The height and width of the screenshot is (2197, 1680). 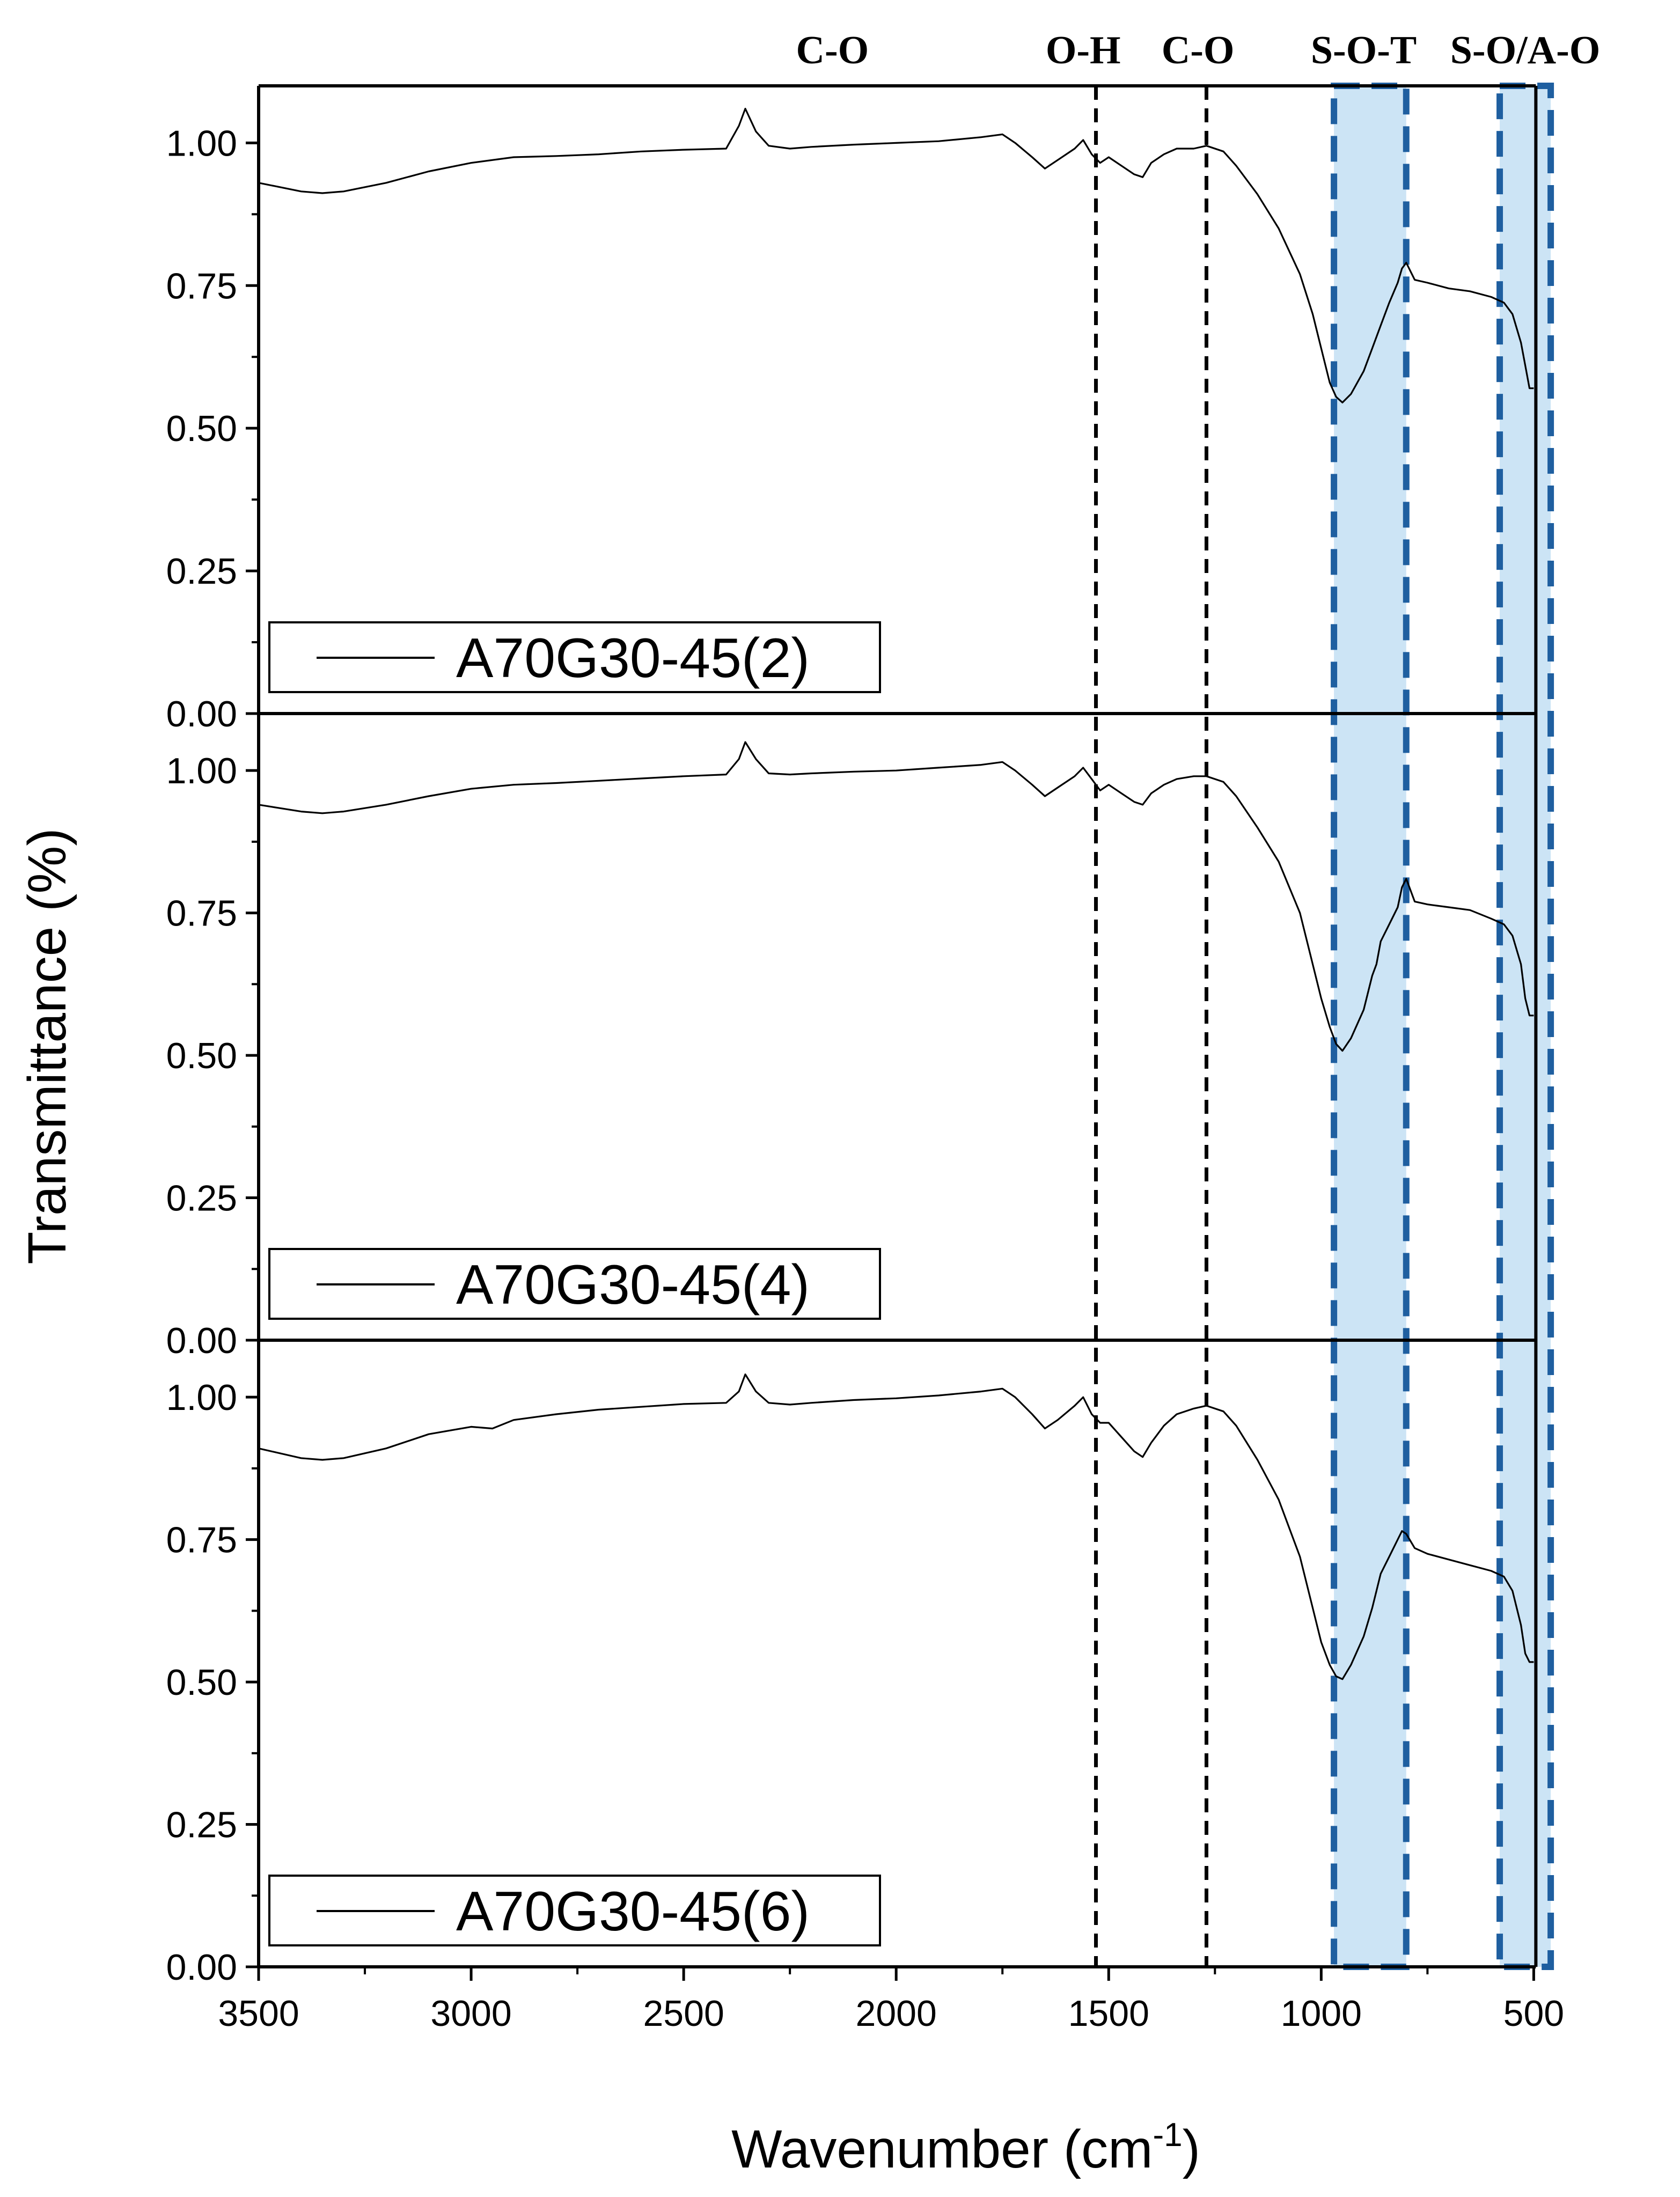 I want to click on band-label-2: O-H, so click(x=1083, y=50).